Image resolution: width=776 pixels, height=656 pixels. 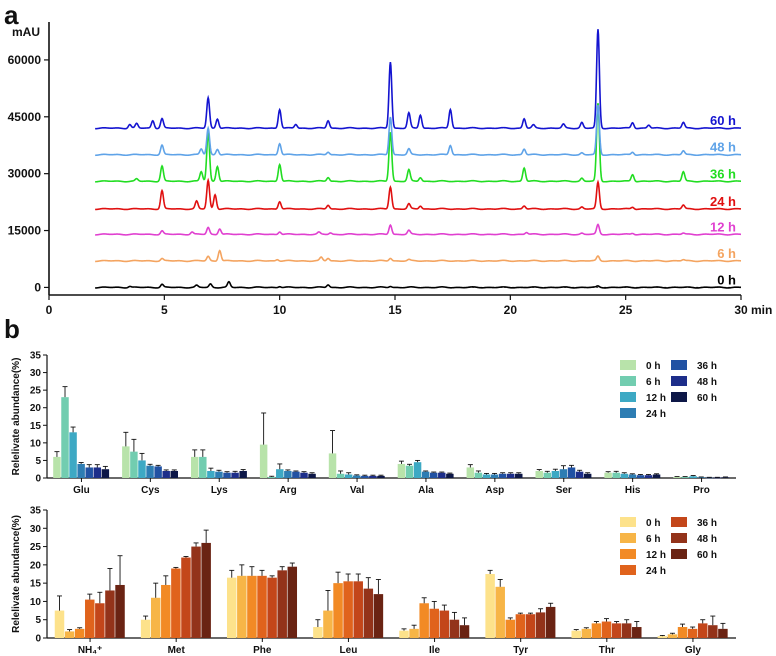 What do you see at coordinates (90, 650) in the screenshot?
I see `bottom-x-tick-label: NH₄⁺` at bounding box center [90, 650].